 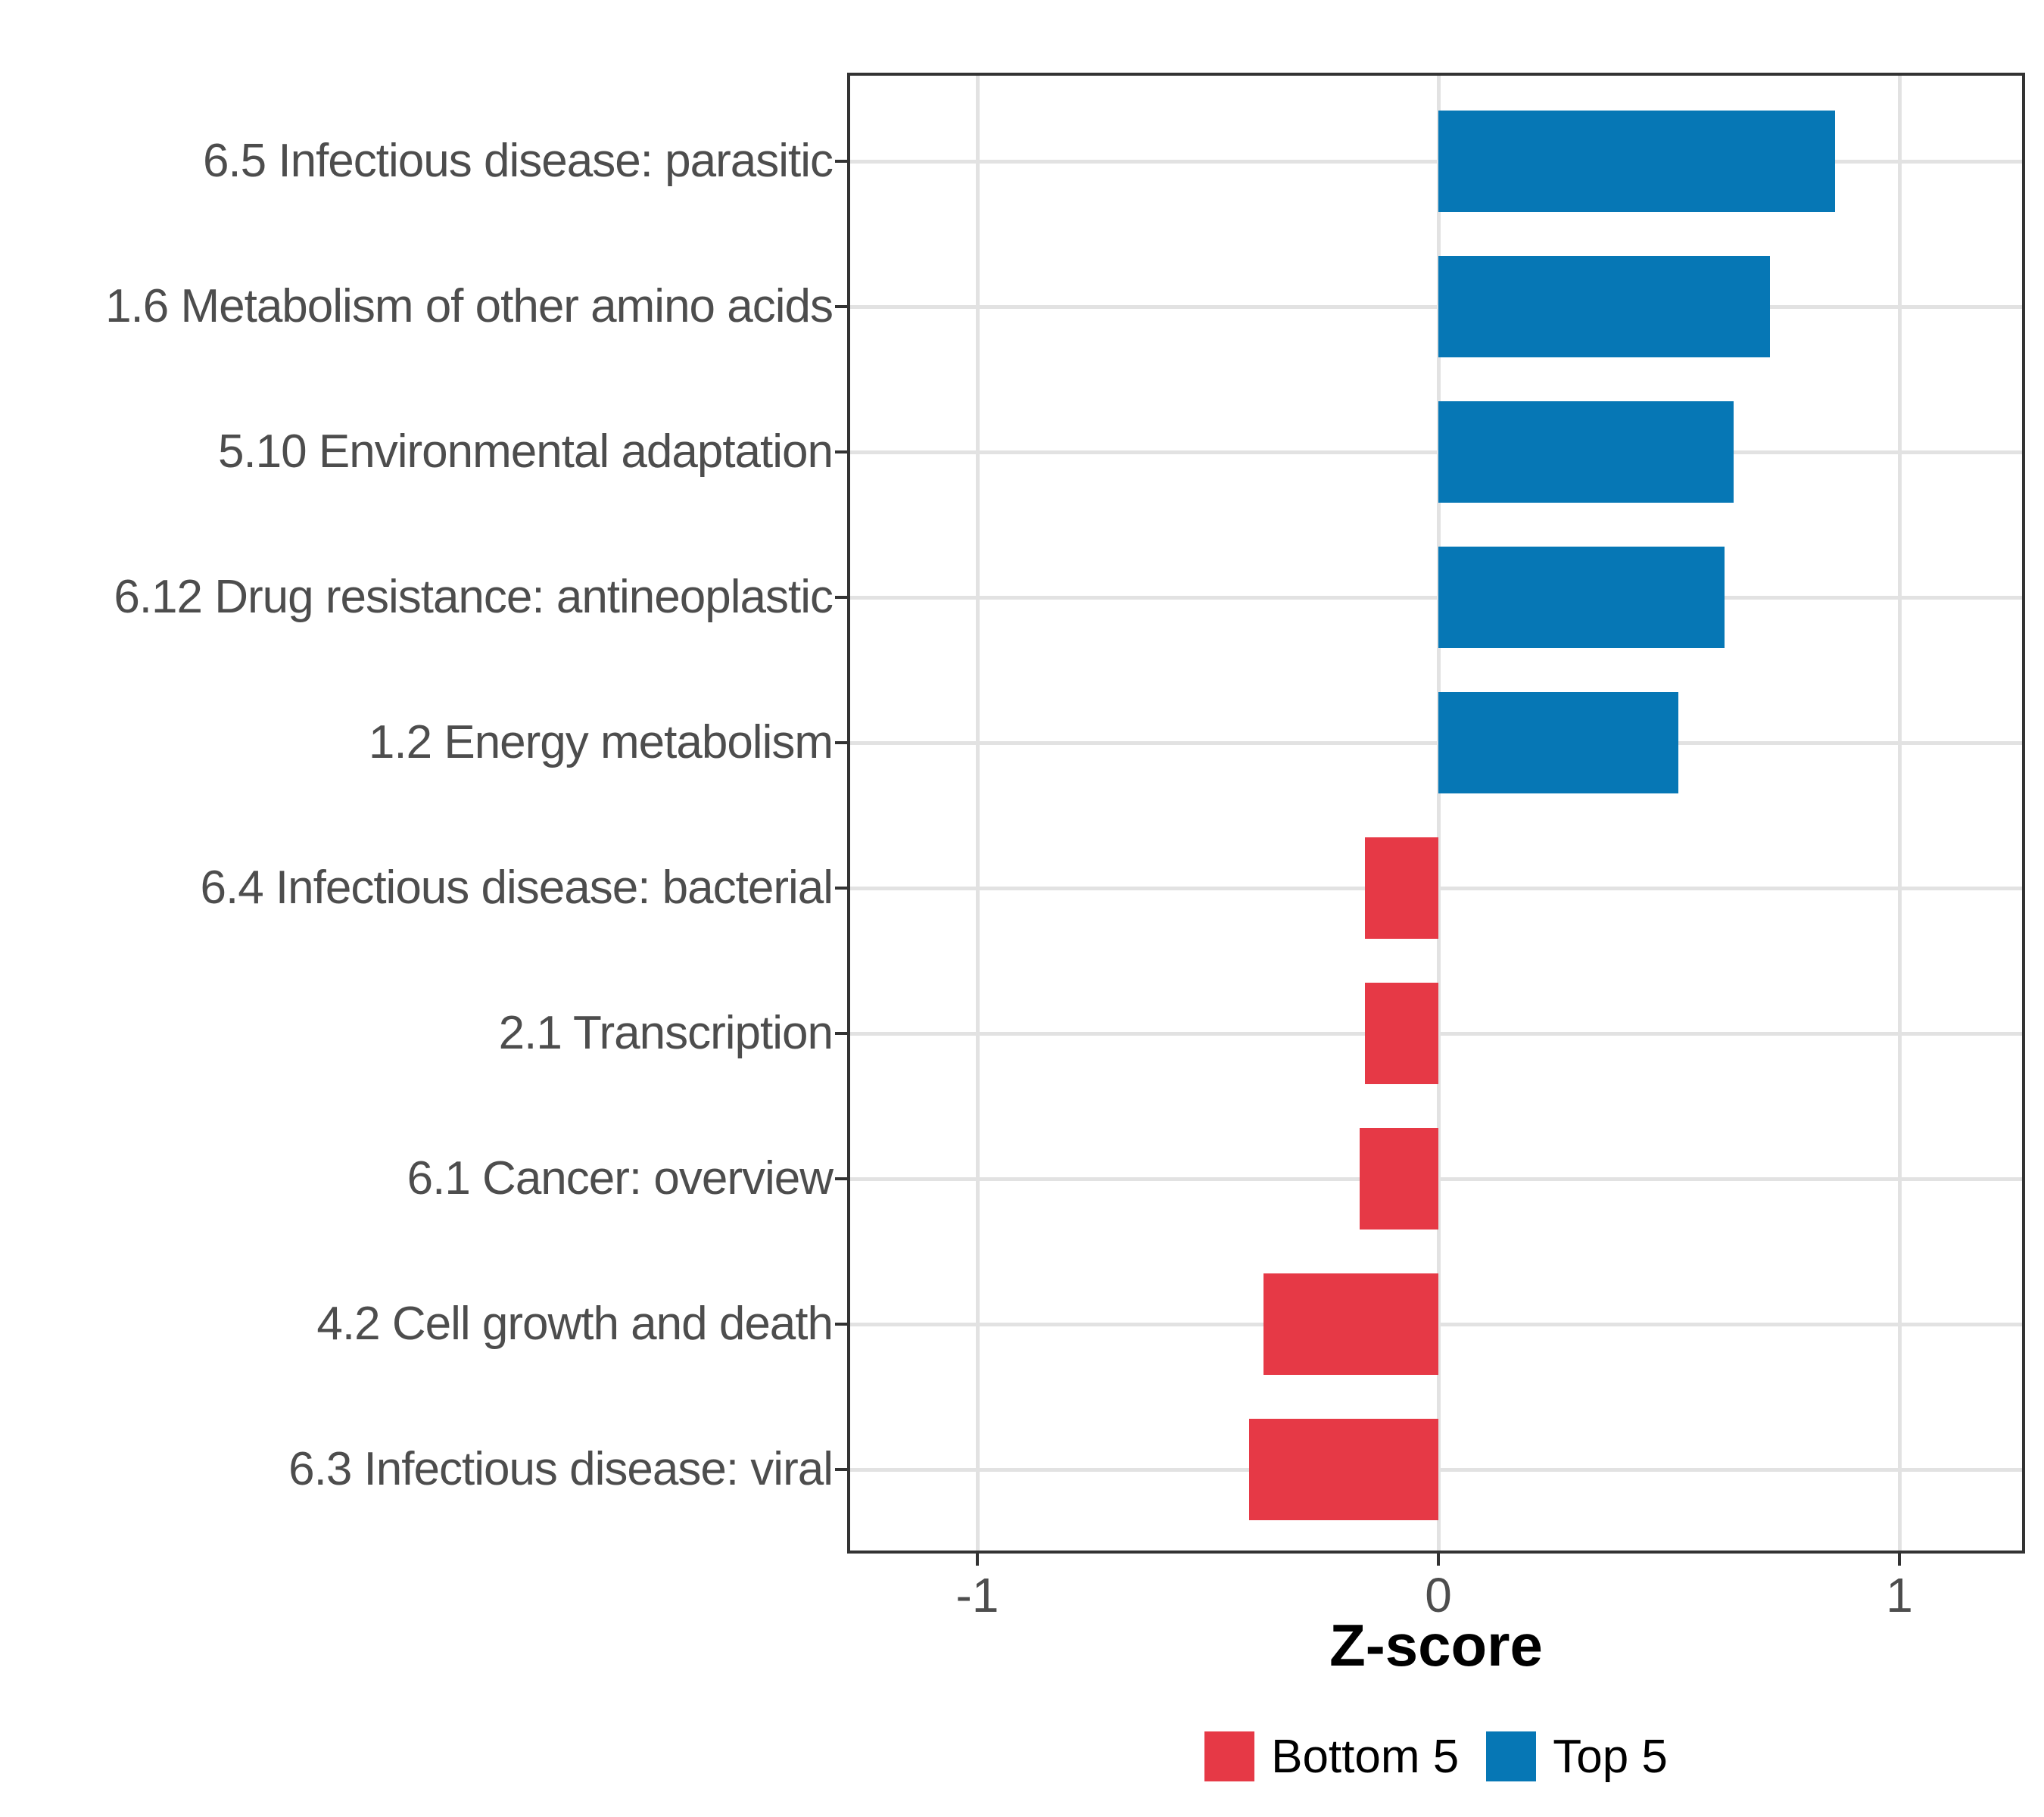 I want to click on y-category-label: 6.1 Cancer: overview, so click(x=620, y=1178).